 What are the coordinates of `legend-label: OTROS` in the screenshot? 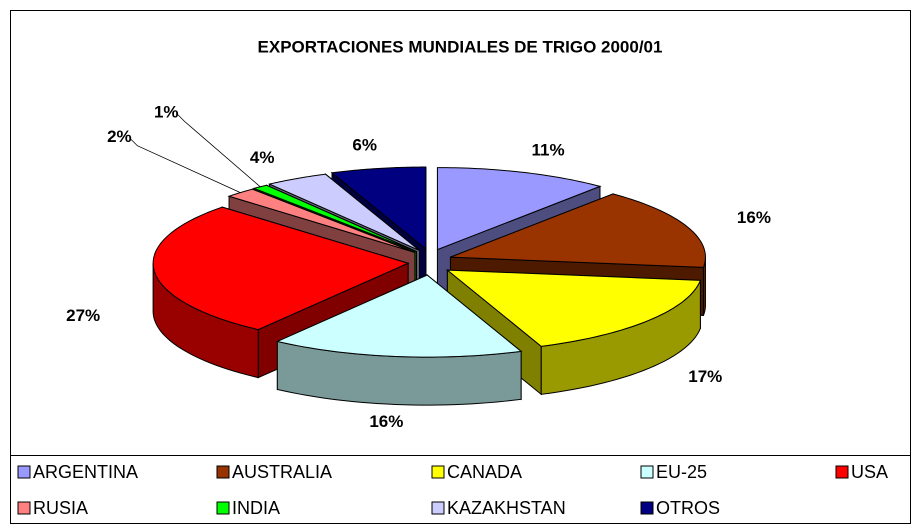 It's located at (688, 508).